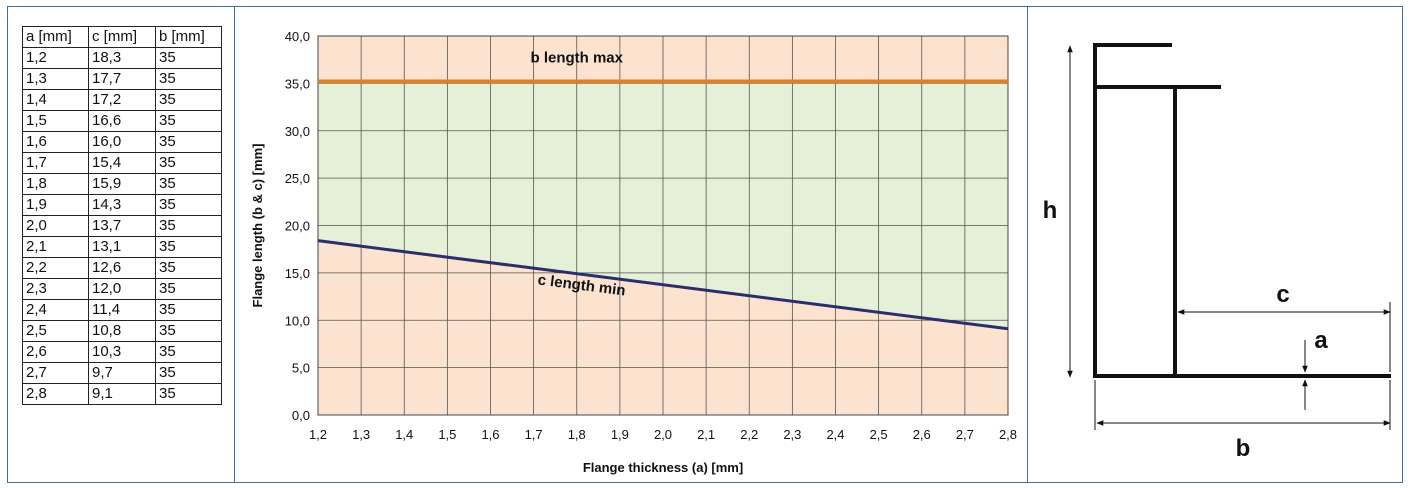  I want to click on x-tick-label: 1,5, so click(447, 434).